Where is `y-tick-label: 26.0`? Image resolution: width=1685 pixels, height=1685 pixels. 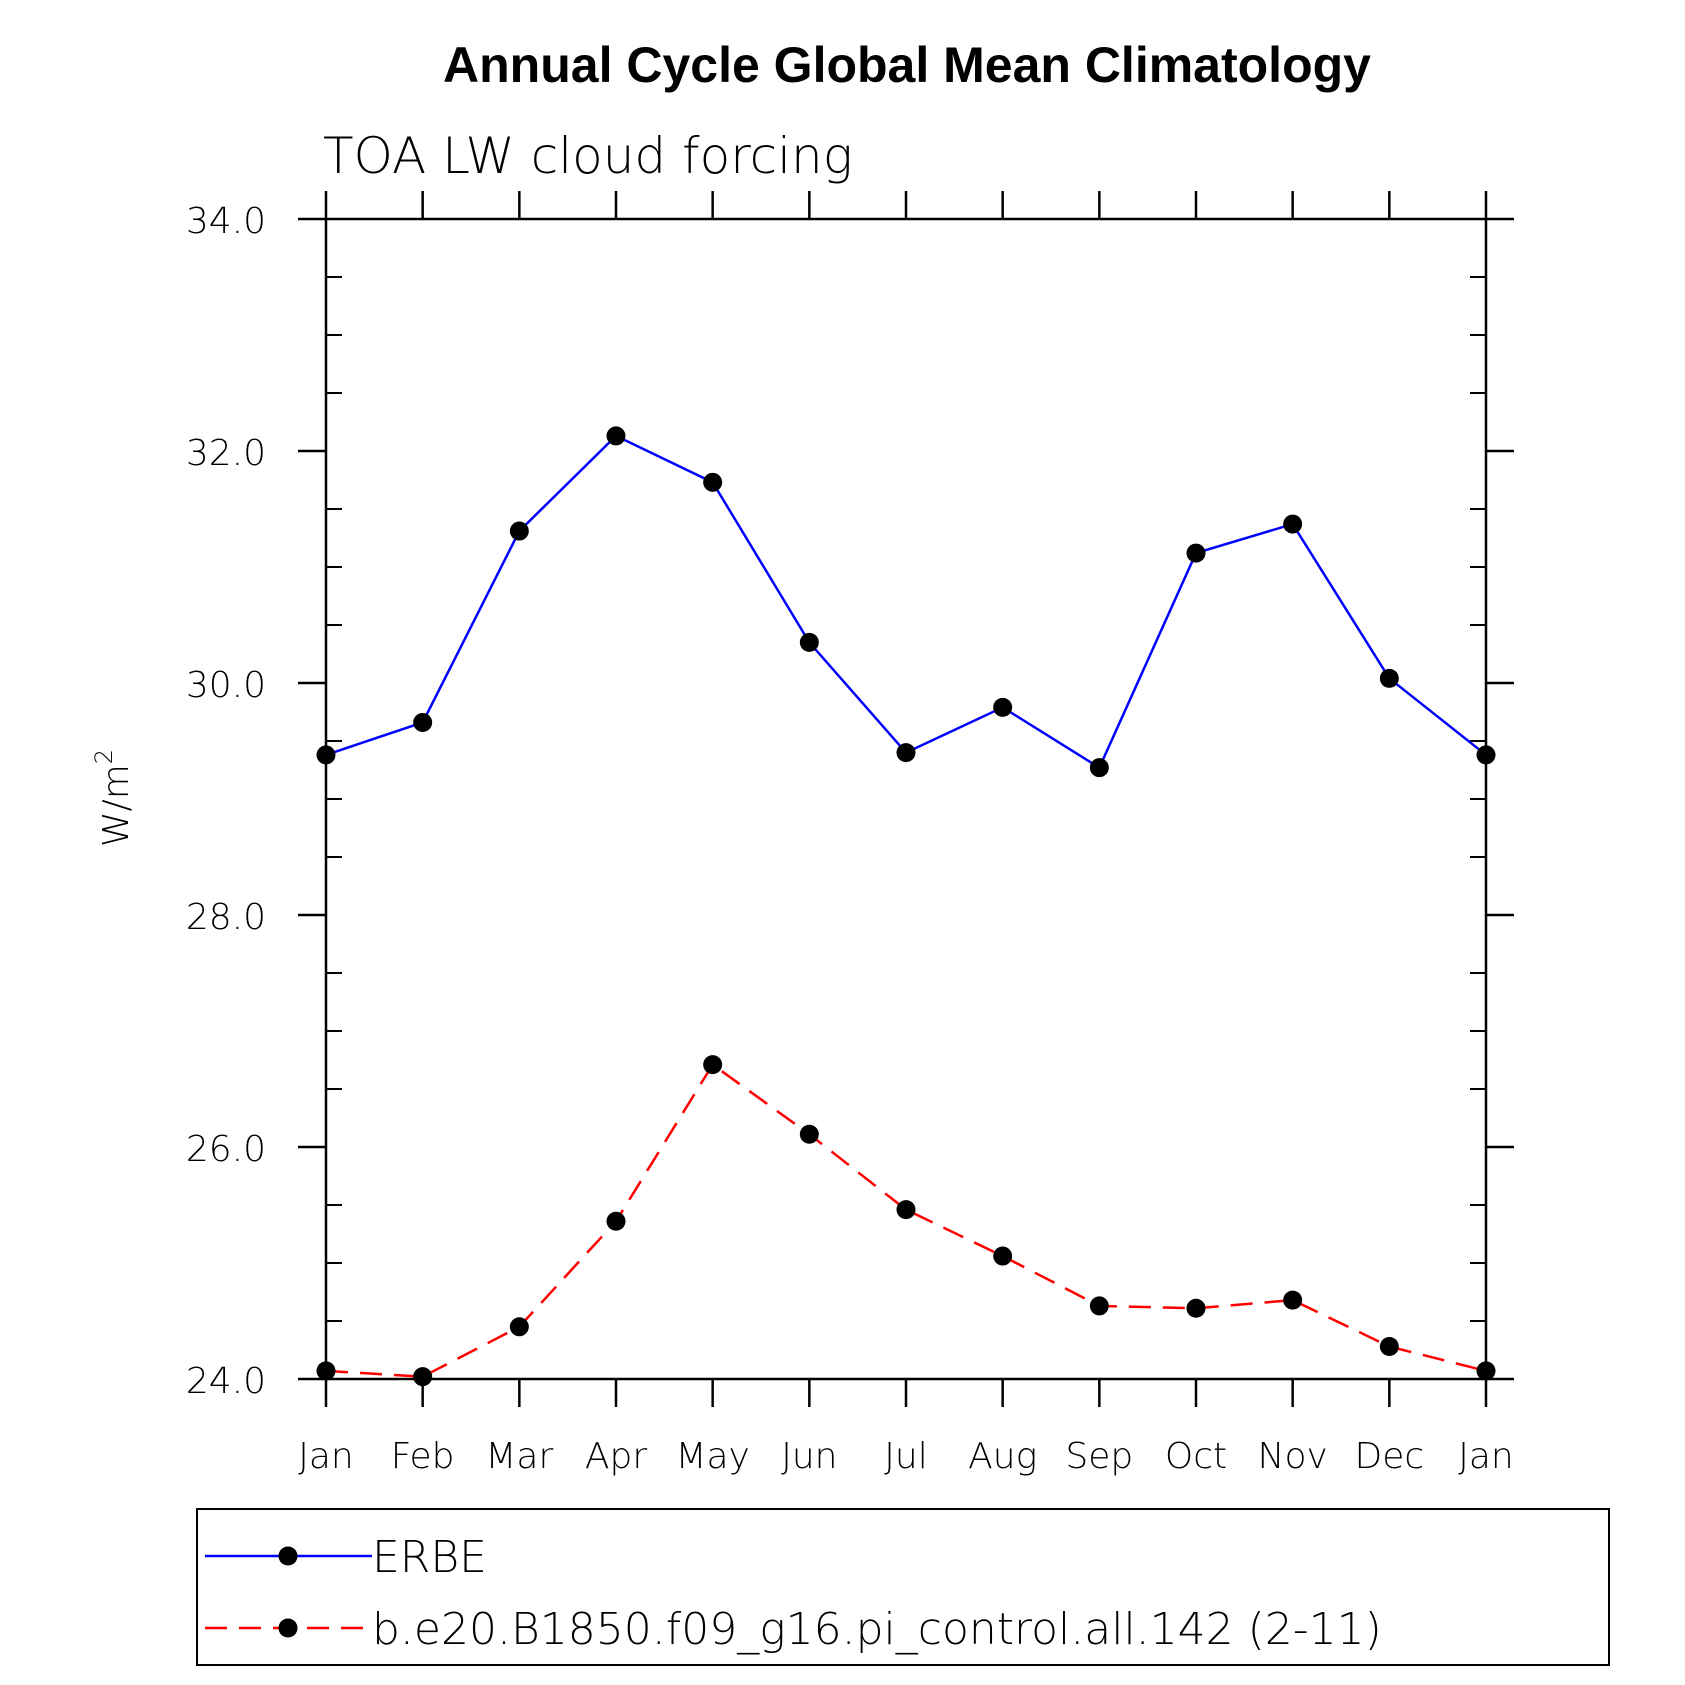 y-tick-label: 26.0 is located at coordinates (226, 1149).